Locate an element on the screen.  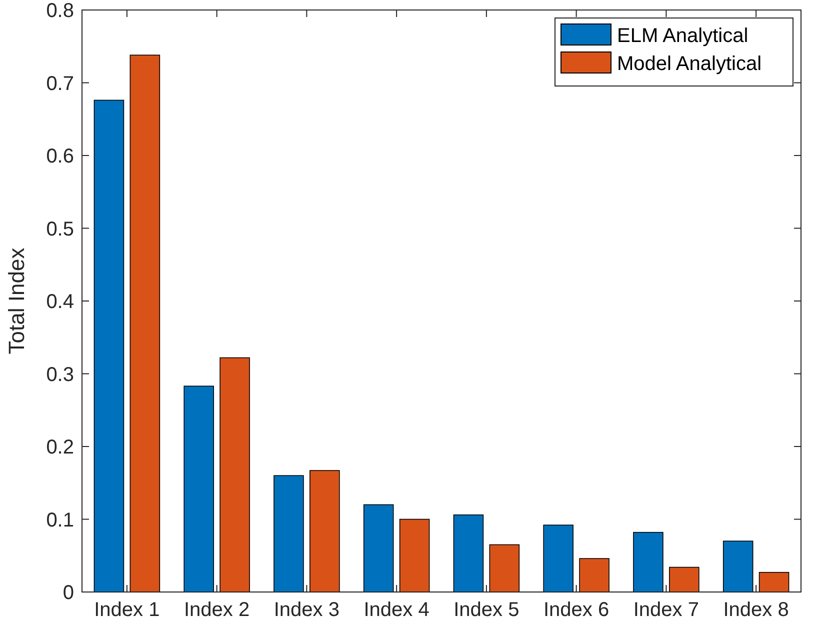
y-tick-label: 0 is located at coordinates (68, 593).